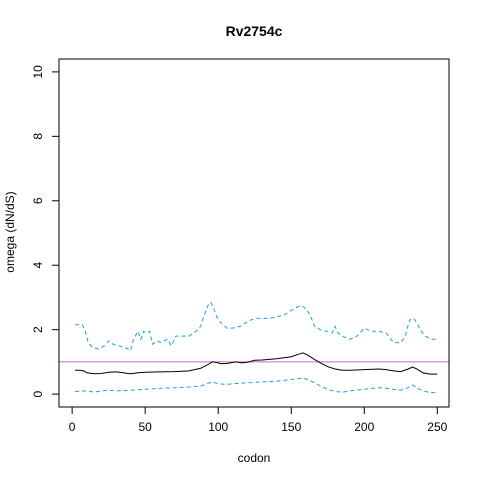  What do you see at coordinates (38, 72) in the screenshot?
I see `y-tick-label: 10` at bounding box center [38, 72].